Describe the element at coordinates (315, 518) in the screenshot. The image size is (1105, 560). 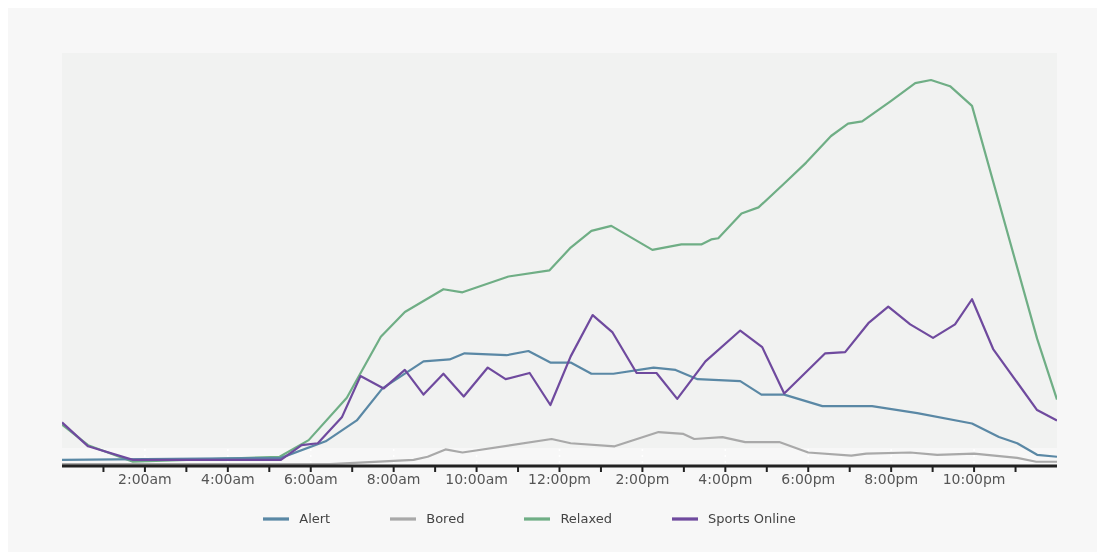
I see `legend-label: Alert` at that location.